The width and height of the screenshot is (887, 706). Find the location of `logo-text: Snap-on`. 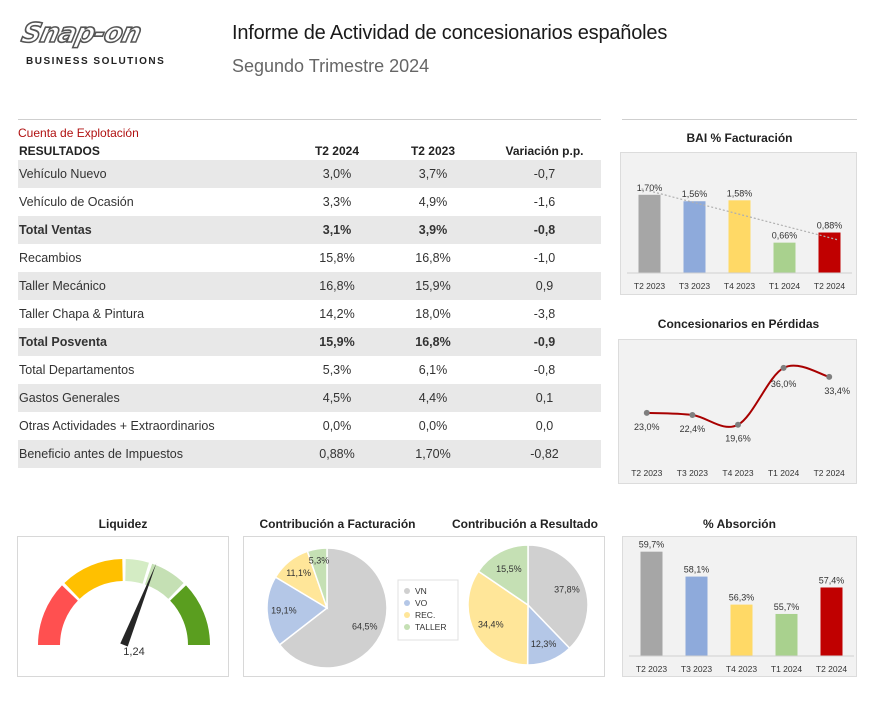

logo-text: Snap-on is located at coordinates (81, 33).